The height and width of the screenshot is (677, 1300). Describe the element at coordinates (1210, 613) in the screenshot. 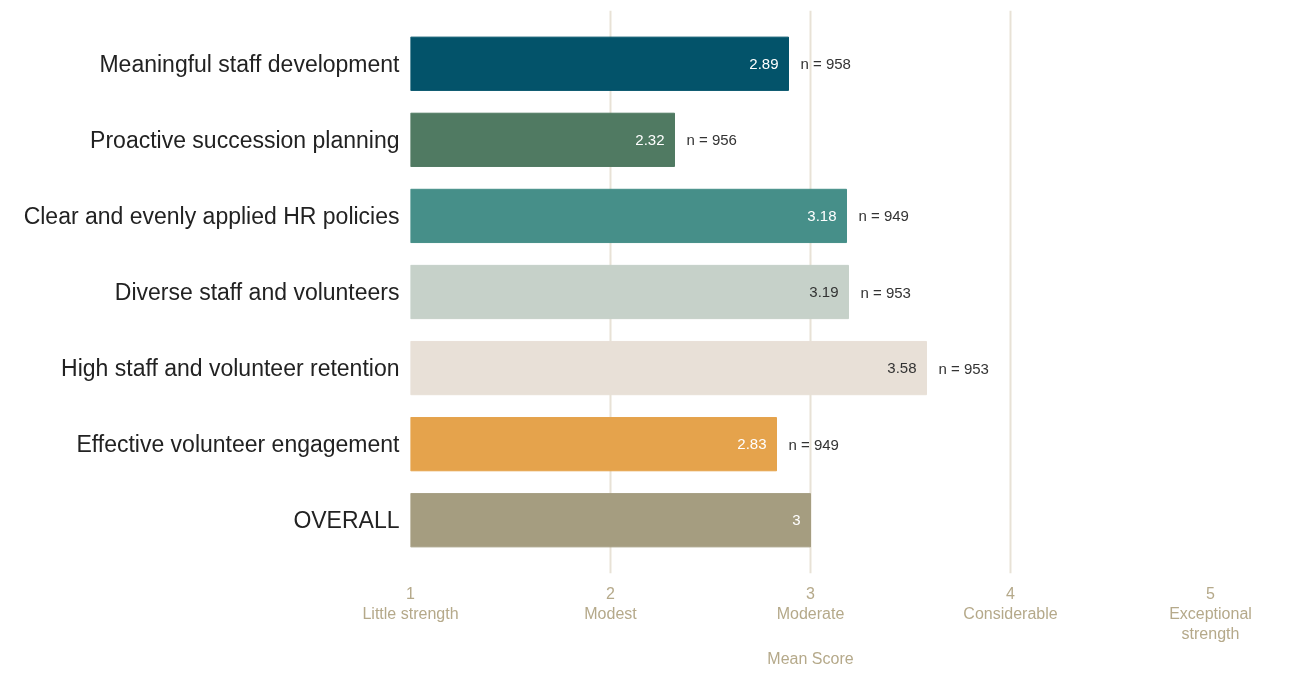

I see `x-tick-label: 5 Exceptional strength` at that location.